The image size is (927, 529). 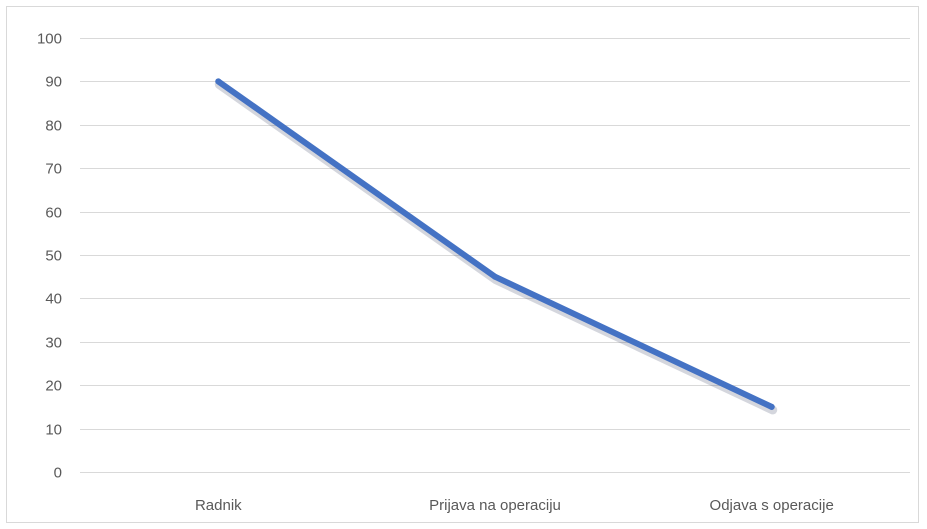 What do you see at coordinates (49, 39) in the screenshot?
I see `y-tick-label: 100` at bounding box center [49, 39].